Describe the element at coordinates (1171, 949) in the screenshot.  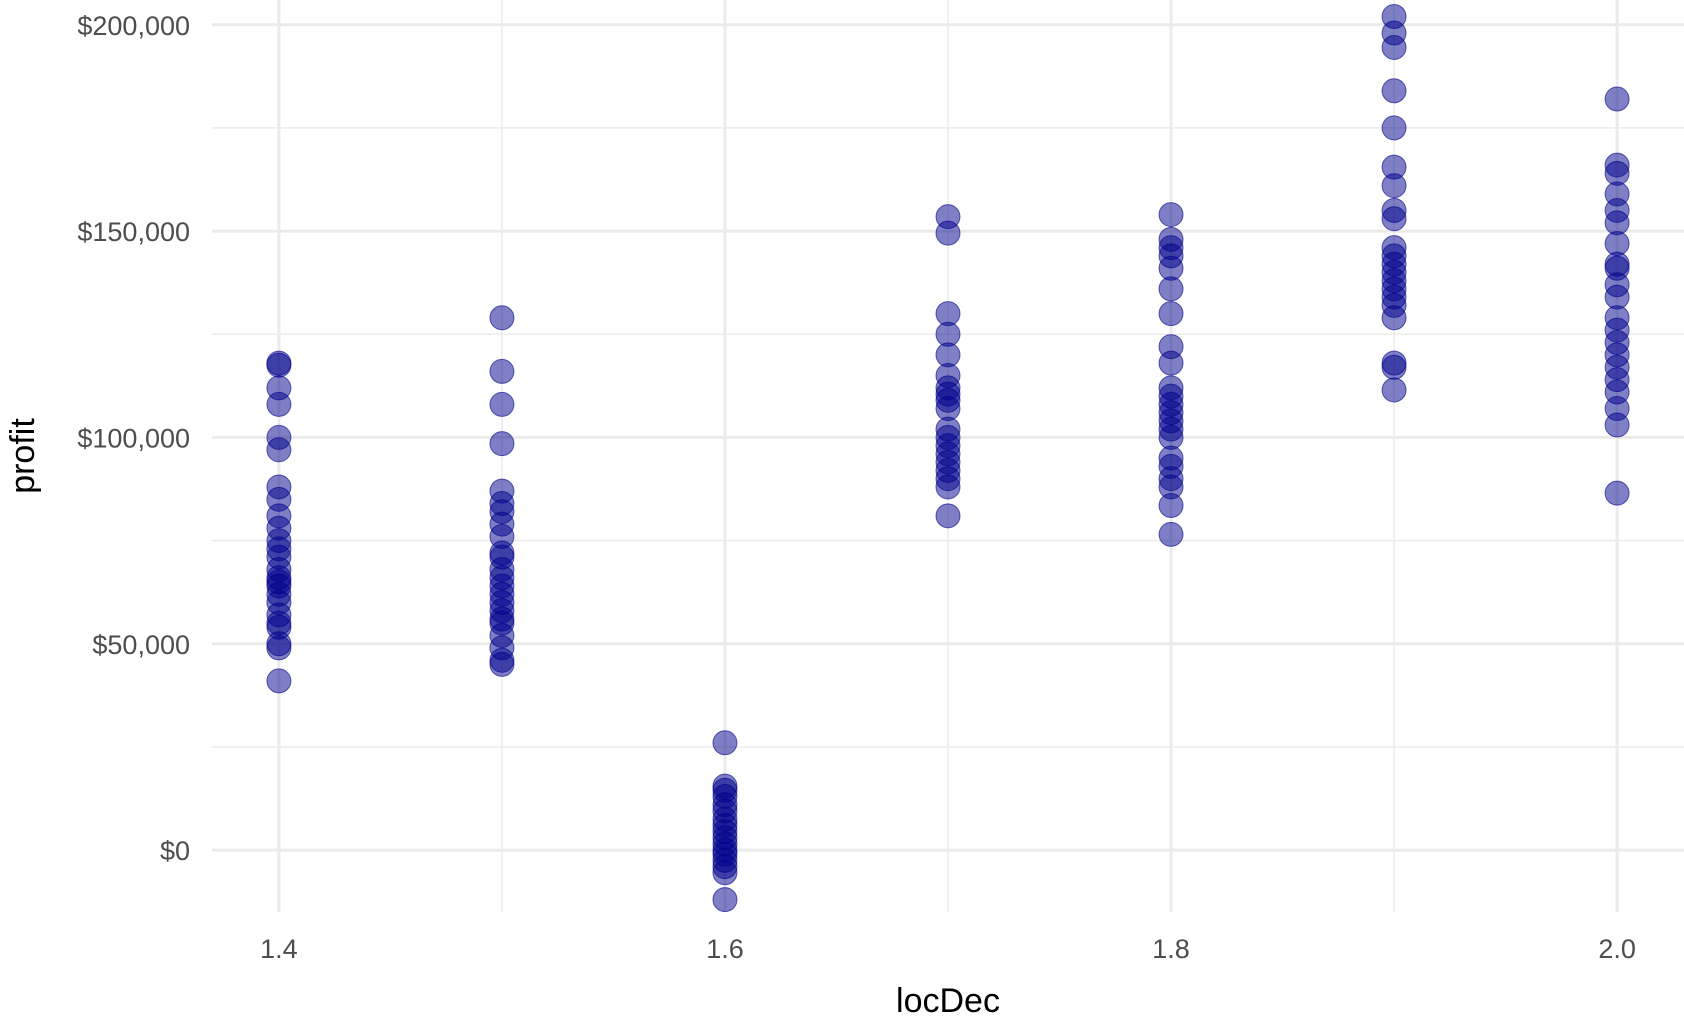
I see `x-tick-label: 1.8` at that location.